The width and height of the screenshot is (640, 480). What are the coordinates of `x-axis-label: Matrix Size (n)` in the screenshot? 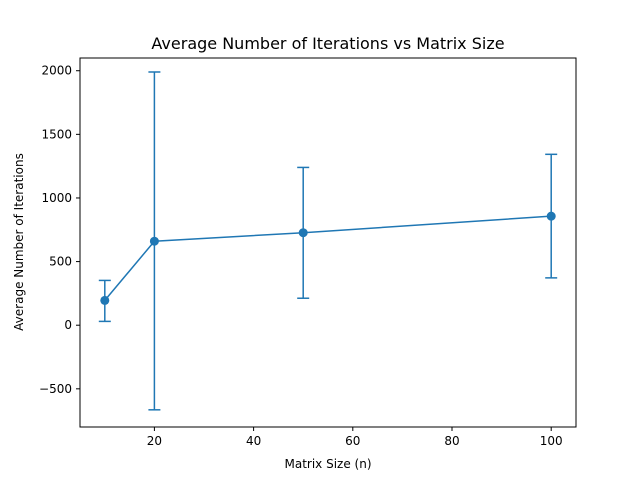 It's located at (327, 464).